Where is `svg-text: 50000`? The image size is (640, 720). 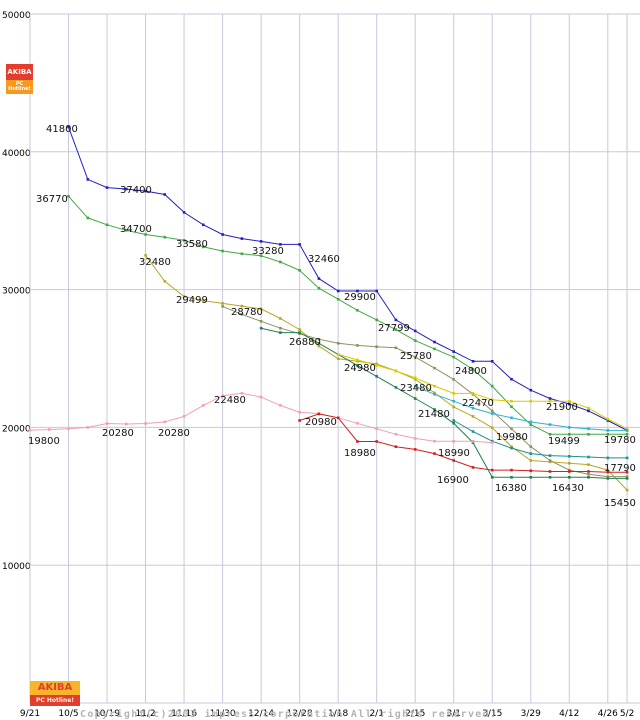
svg-text: 50000 is located at coordinates (16, 16).